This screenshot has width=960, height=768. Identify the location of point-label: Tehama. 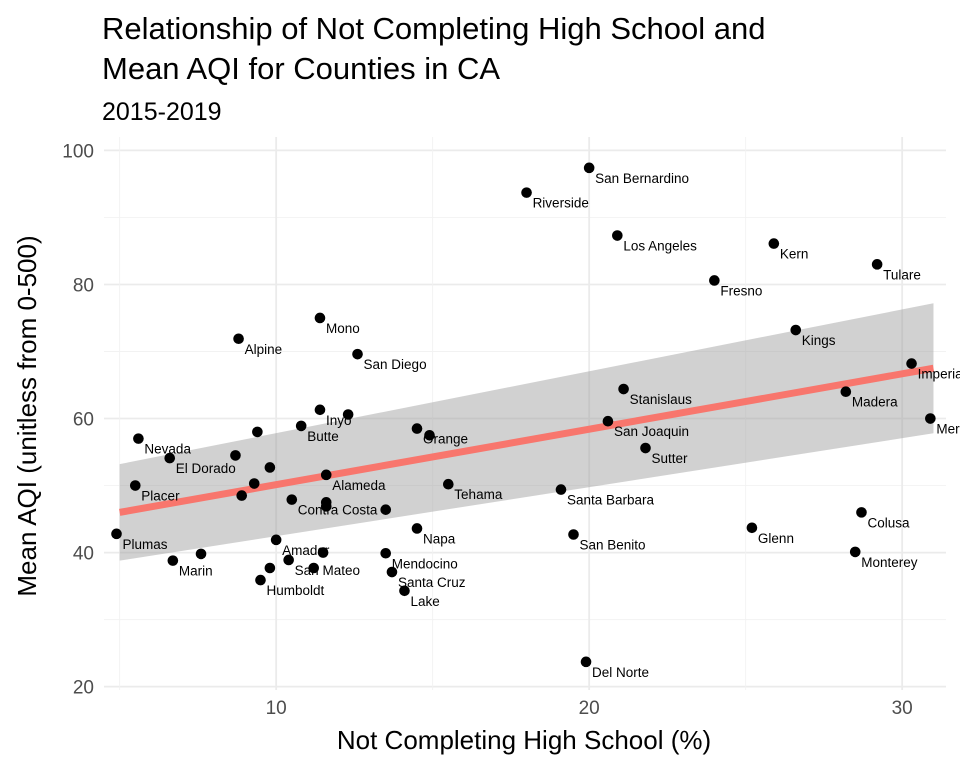
(478, 494).